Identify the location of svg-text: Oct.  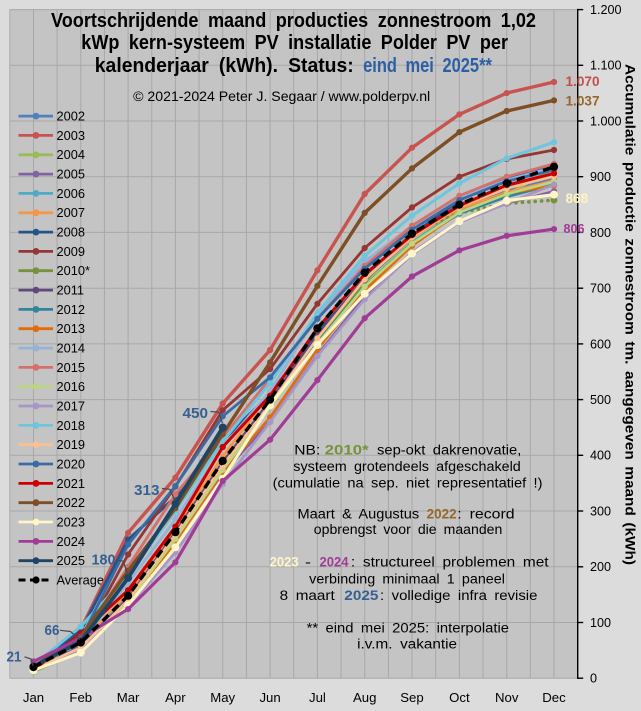
(459, 697).